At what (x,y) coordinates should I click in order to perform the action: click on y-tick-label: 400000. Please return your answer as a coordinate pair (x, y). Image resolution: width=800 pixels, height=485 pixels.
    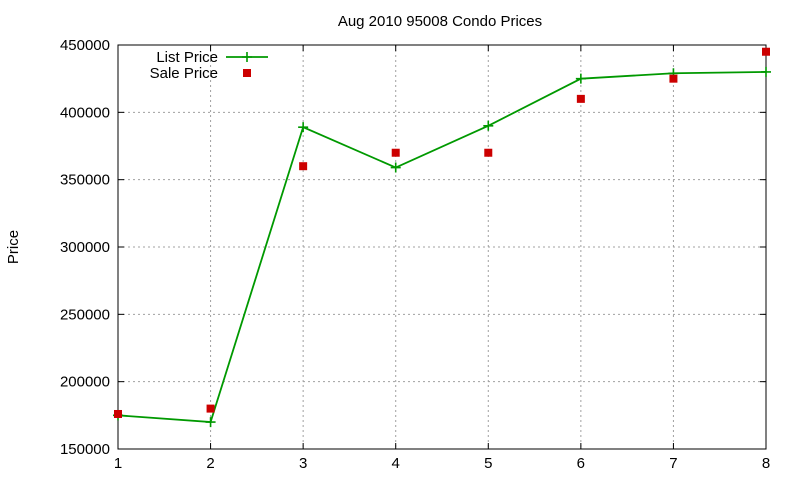
    Looking at the image, I should click on (85, 112).